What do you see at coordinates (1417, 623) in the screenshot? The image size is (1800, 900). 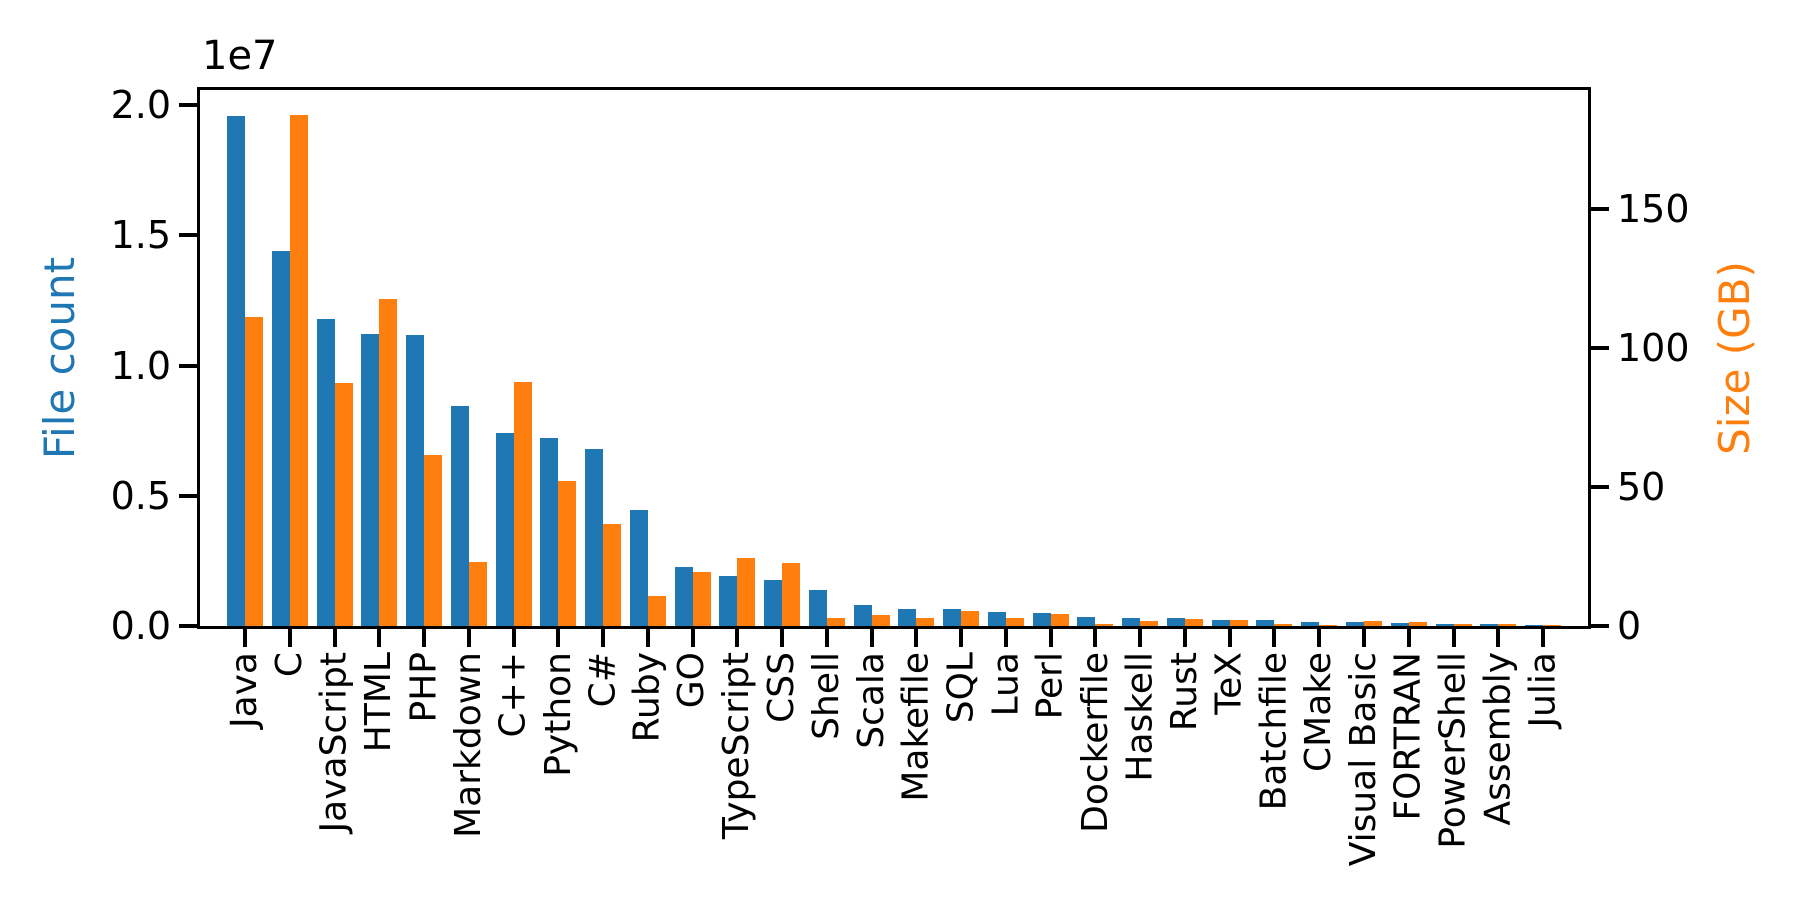 I see `bar-size-fortran` at bounding box center [1417, 623].